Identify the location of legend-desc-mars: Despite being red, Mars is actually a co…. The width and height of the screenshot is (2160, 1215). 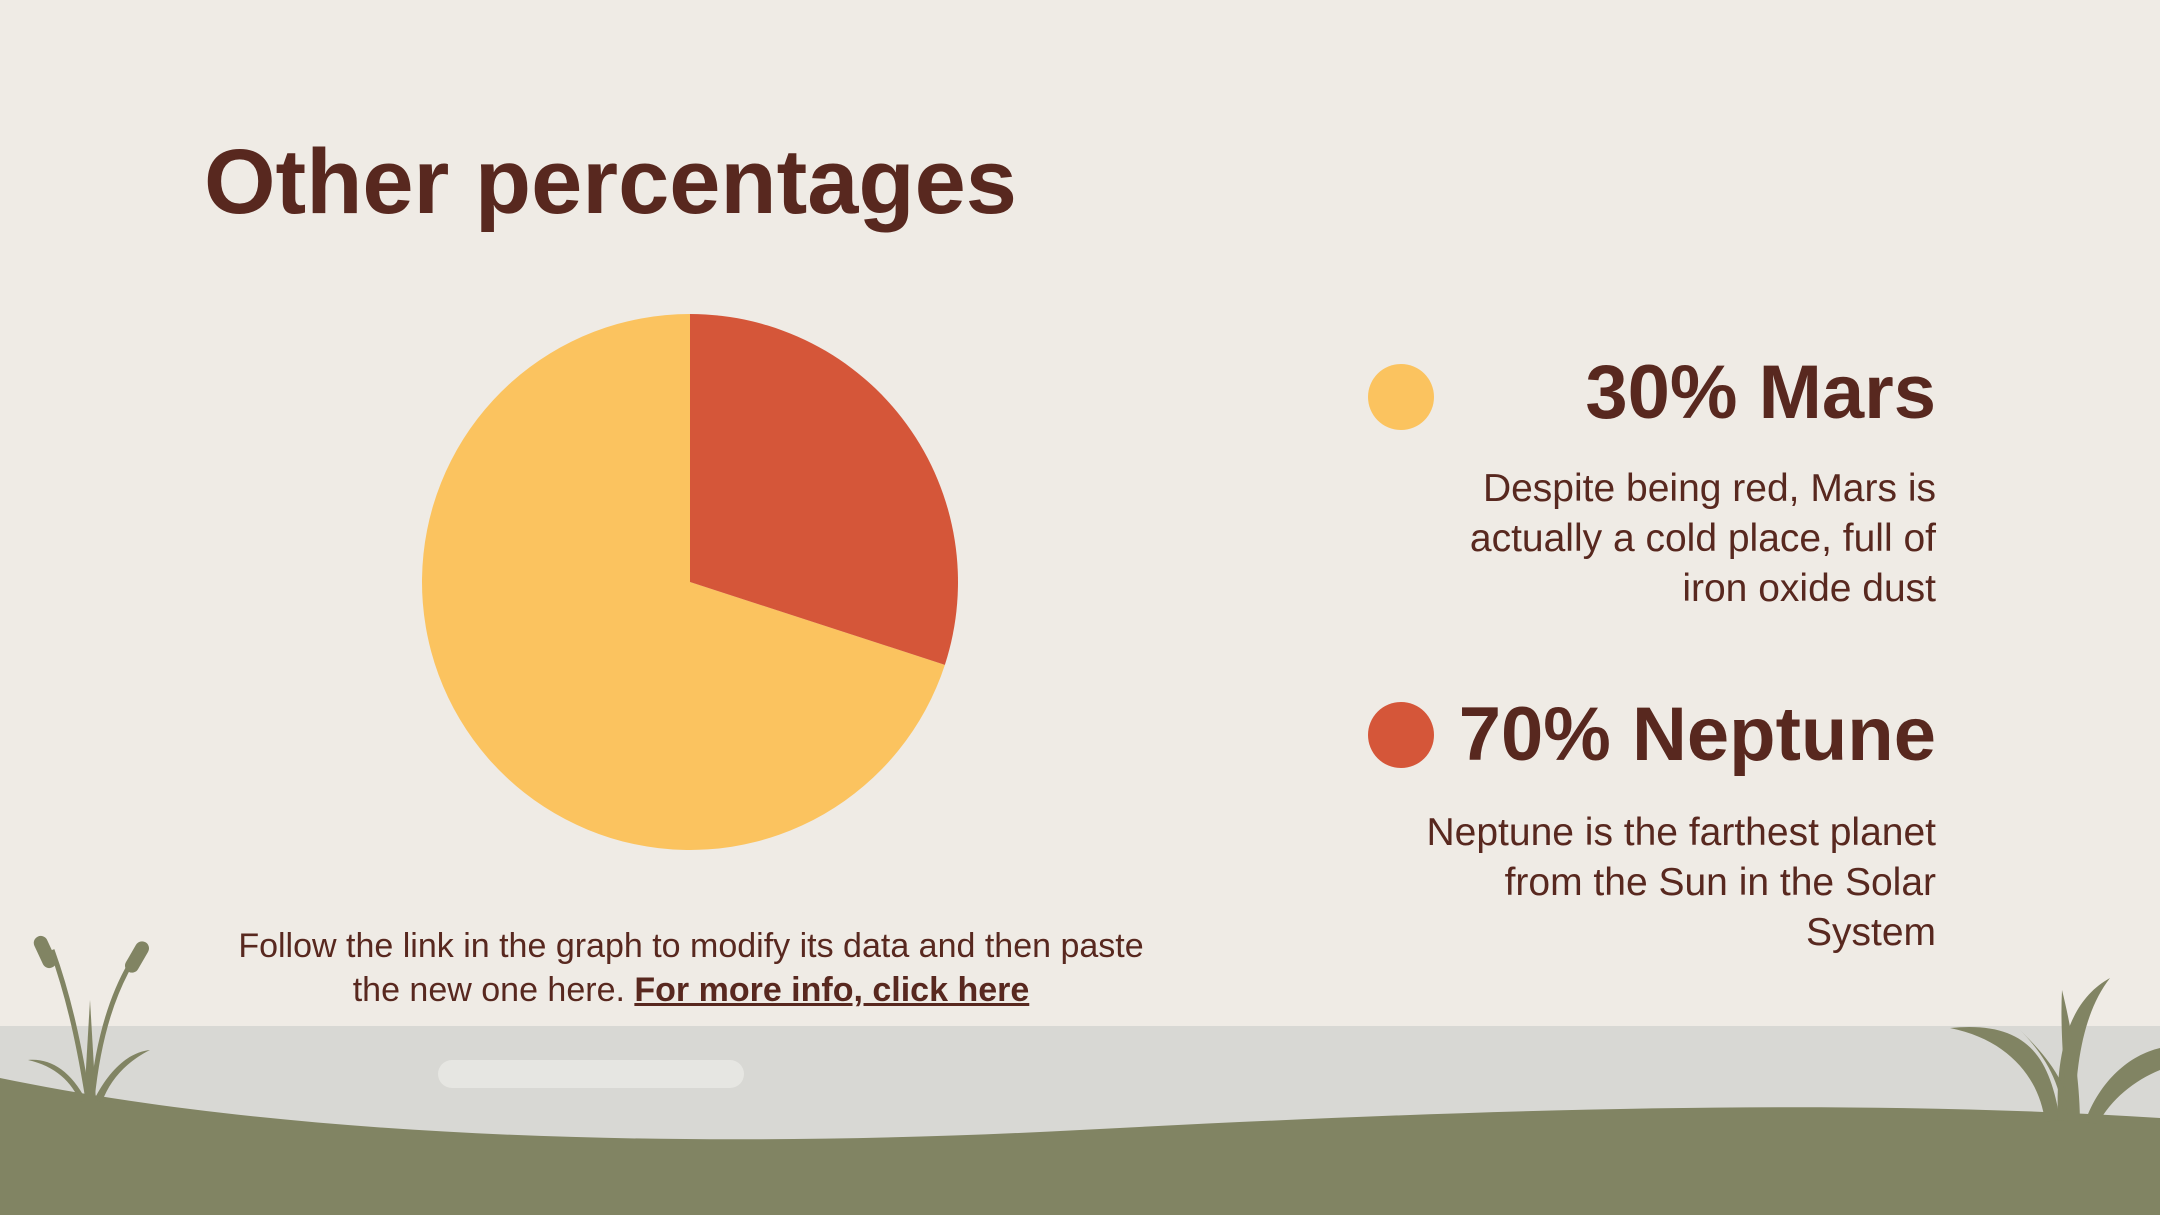
(1702, 538).